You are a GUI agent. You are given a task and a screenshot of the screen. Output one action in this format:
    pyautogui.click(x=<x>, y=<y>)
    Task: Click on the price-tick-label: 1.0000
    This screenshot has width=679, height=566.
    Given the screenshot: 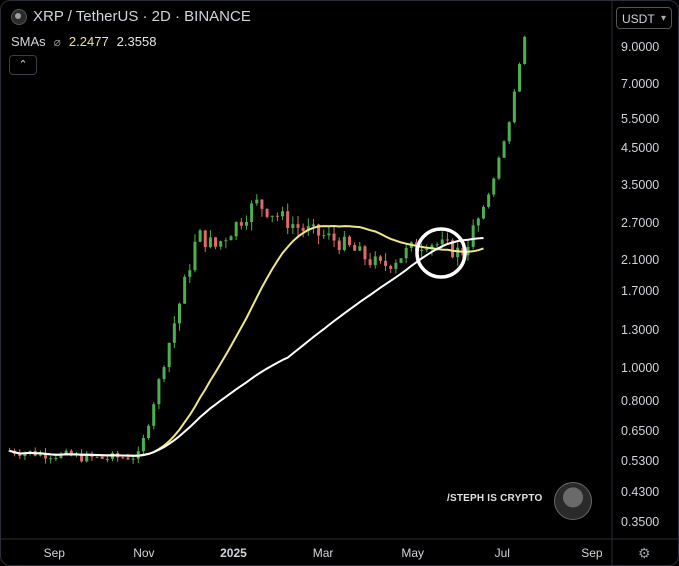 What is the action you would take?
    pyautogui.click(x=640, y=368)
    